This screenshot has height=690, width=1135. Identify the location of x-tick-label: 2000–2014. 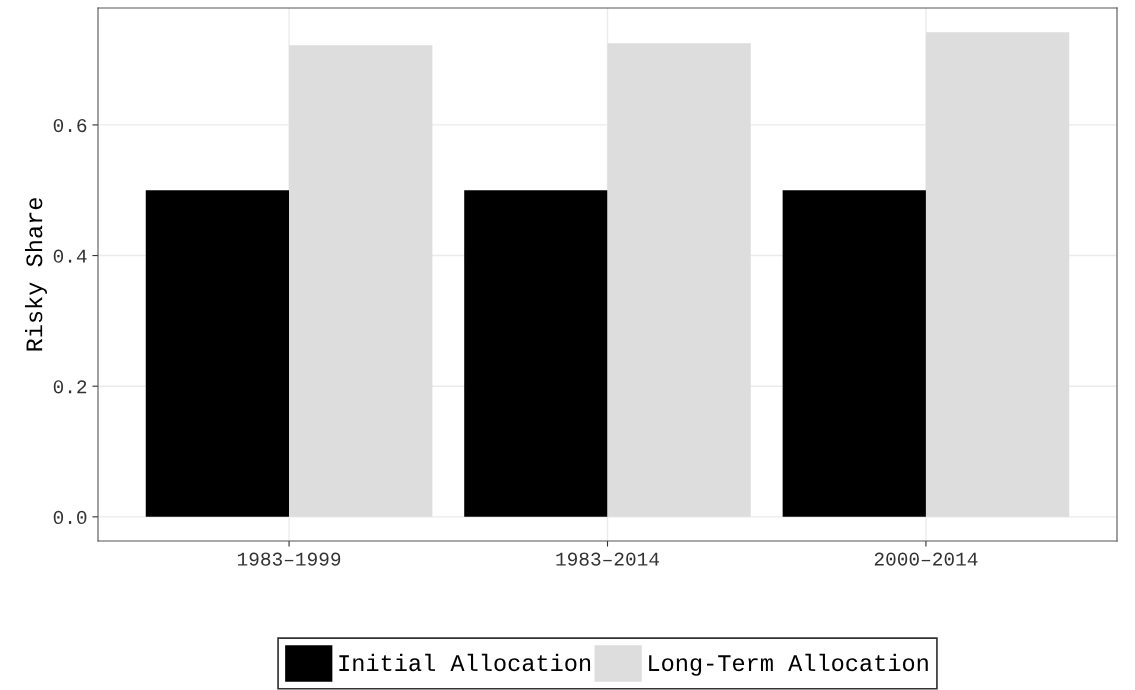
(926, 559).